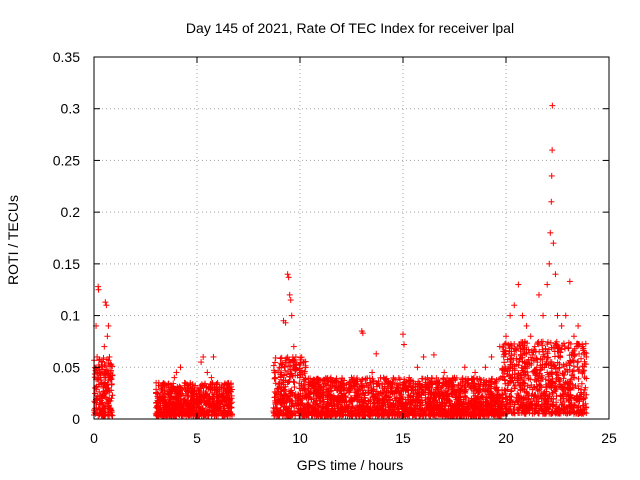 The image size is (640, 480). I want to click on y-tick-label: 0.05, so click(66, 367).